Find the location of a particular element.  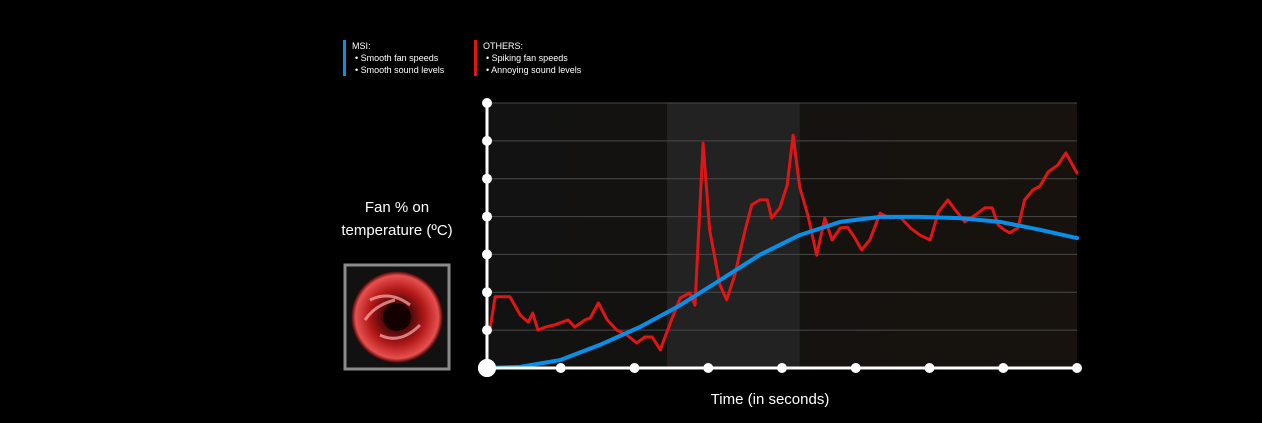

x-axis-label: Time (in seconds) is located at coordinates (770, 399).